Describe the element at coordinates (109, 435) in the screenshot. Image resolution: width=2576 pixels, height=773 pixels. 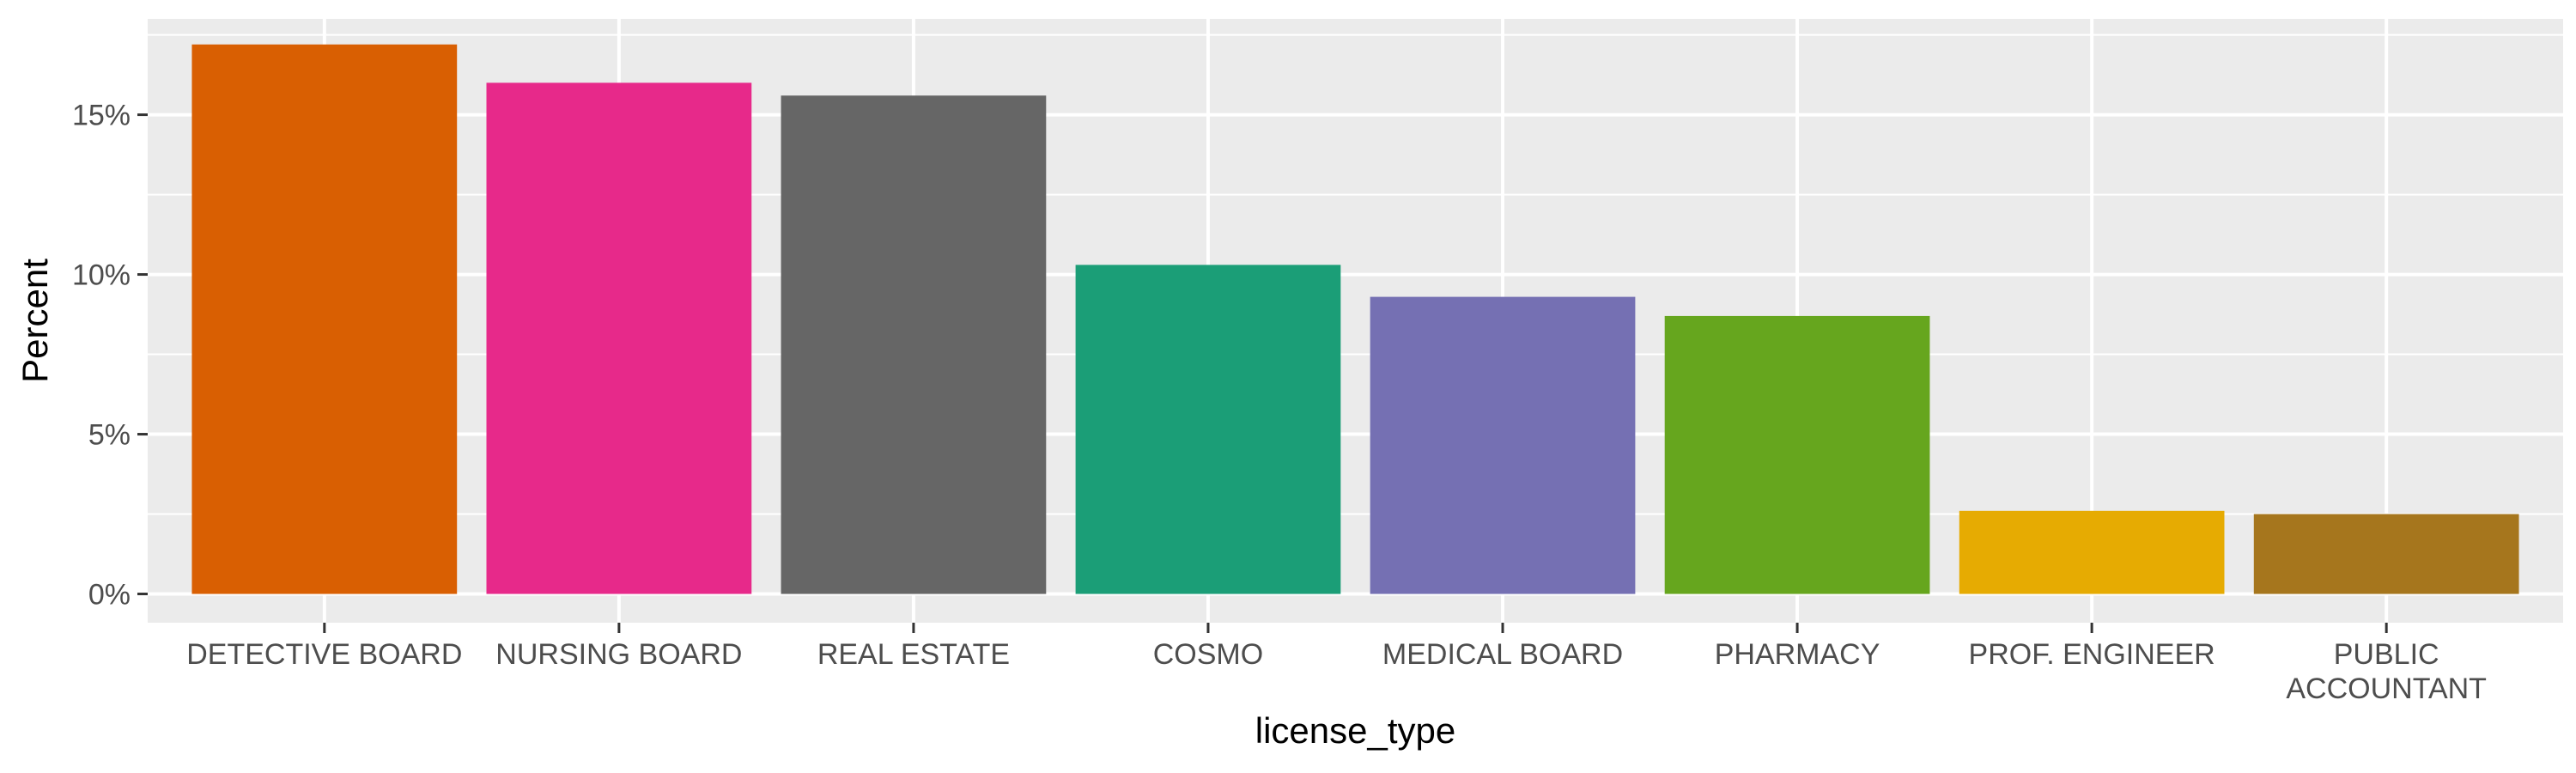
I see `y-tick-label: 5%` at that location.